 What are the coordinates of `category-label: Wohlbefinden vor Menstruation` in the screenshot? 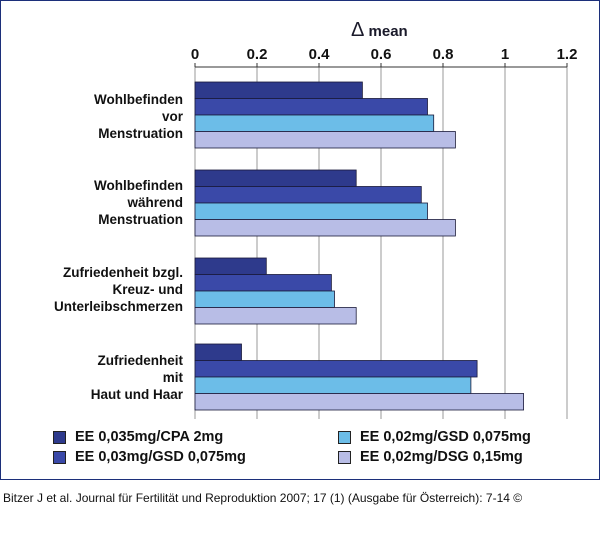 It's located at (138, 116).